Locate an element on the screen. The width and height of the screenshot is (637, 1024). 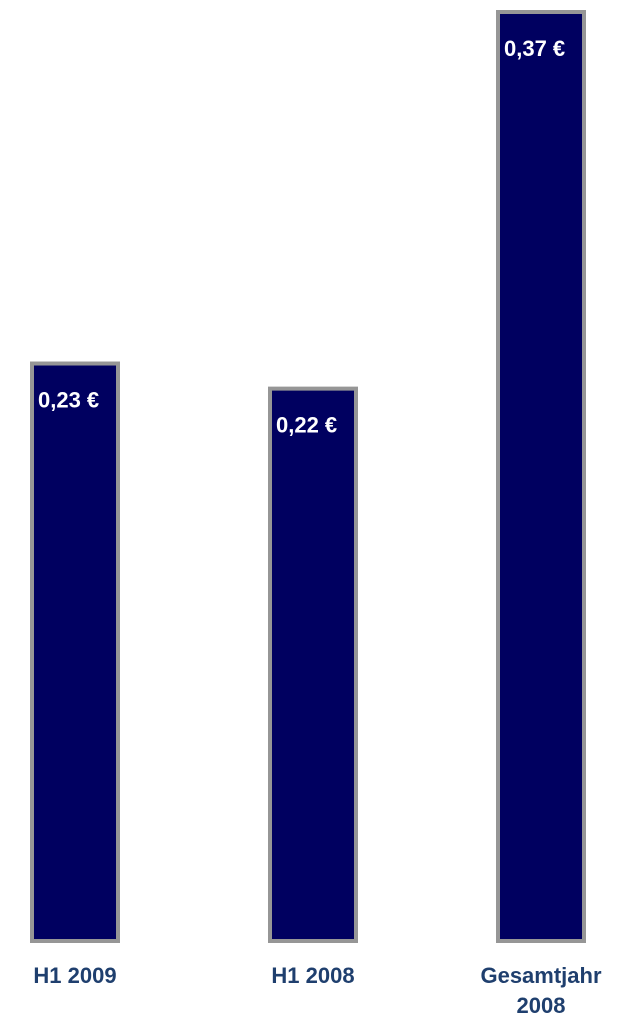
value-label-0: 0,23 € is located at coordinates (68, 400).